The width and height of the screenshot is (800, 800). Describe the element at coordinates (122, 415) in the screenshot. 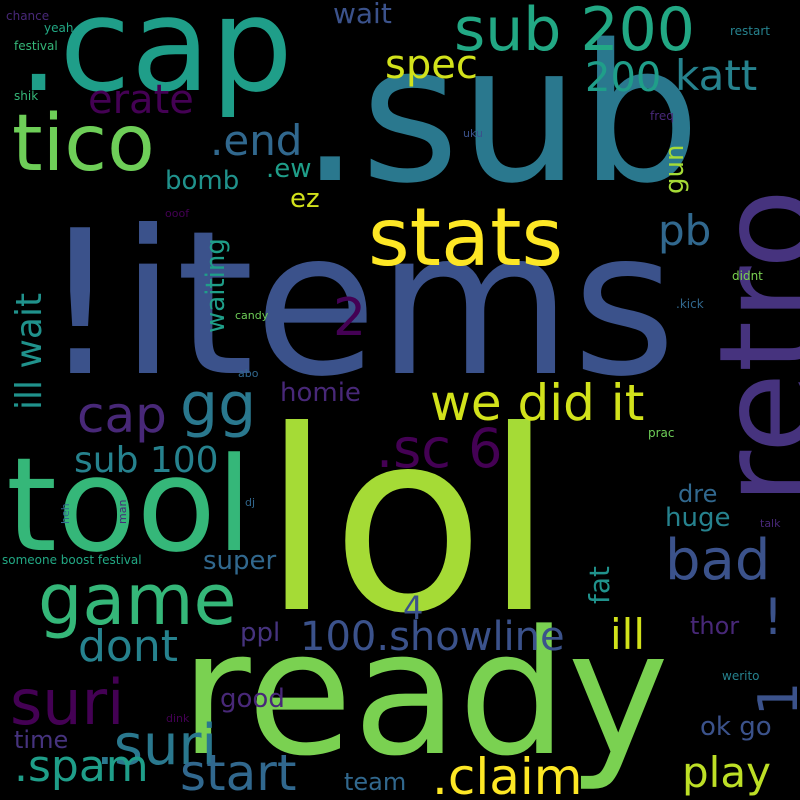

I see `word: cap` at that location.